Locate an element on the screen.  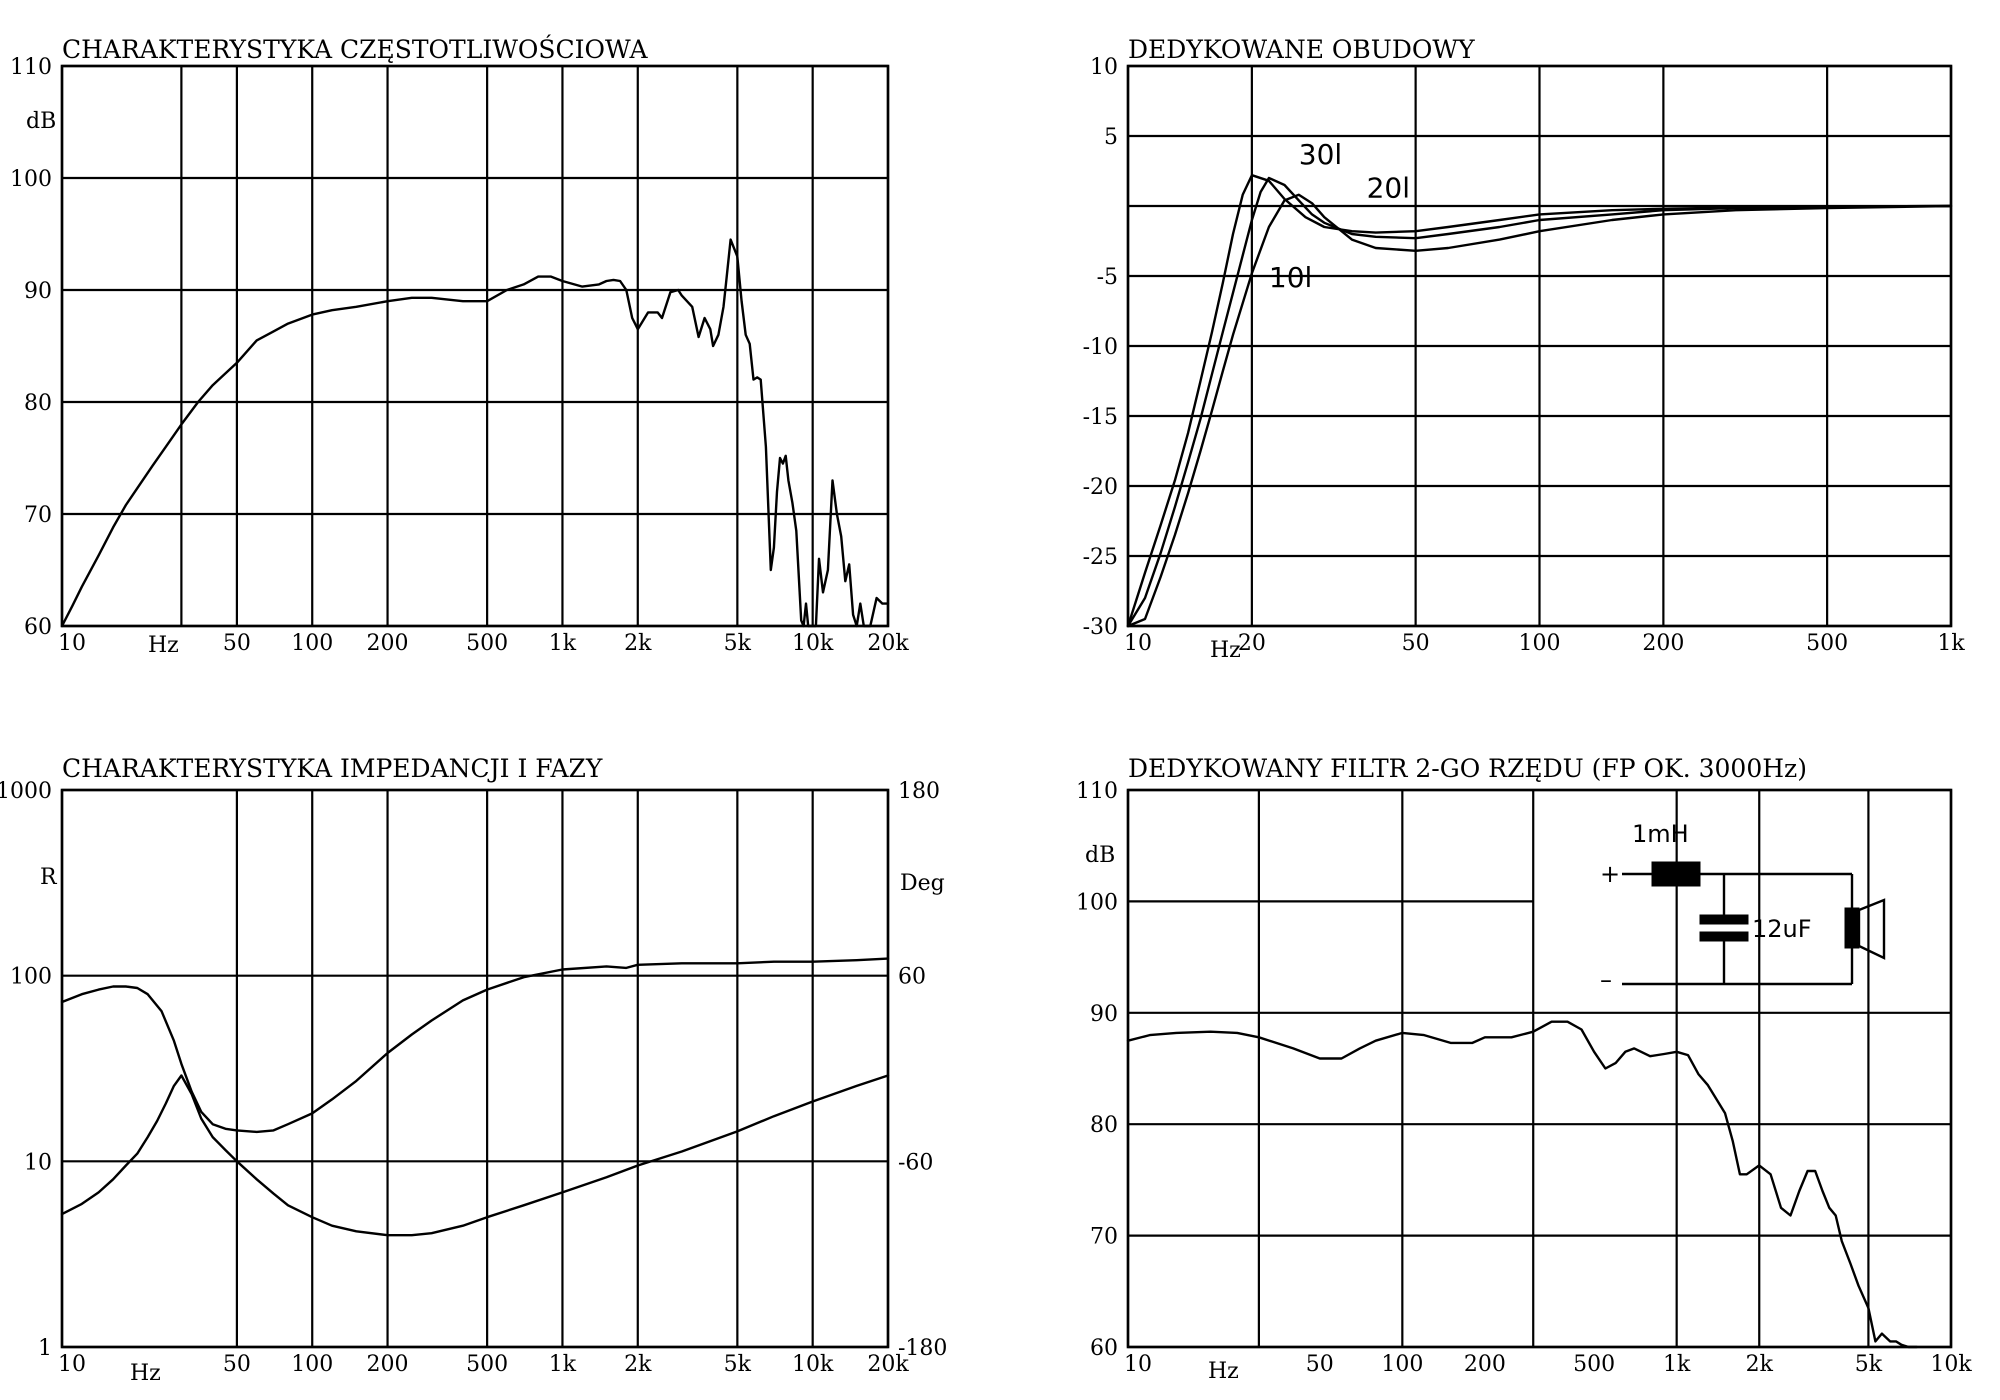
y2-tick-label: 180 is located at coordinates (919, 791).